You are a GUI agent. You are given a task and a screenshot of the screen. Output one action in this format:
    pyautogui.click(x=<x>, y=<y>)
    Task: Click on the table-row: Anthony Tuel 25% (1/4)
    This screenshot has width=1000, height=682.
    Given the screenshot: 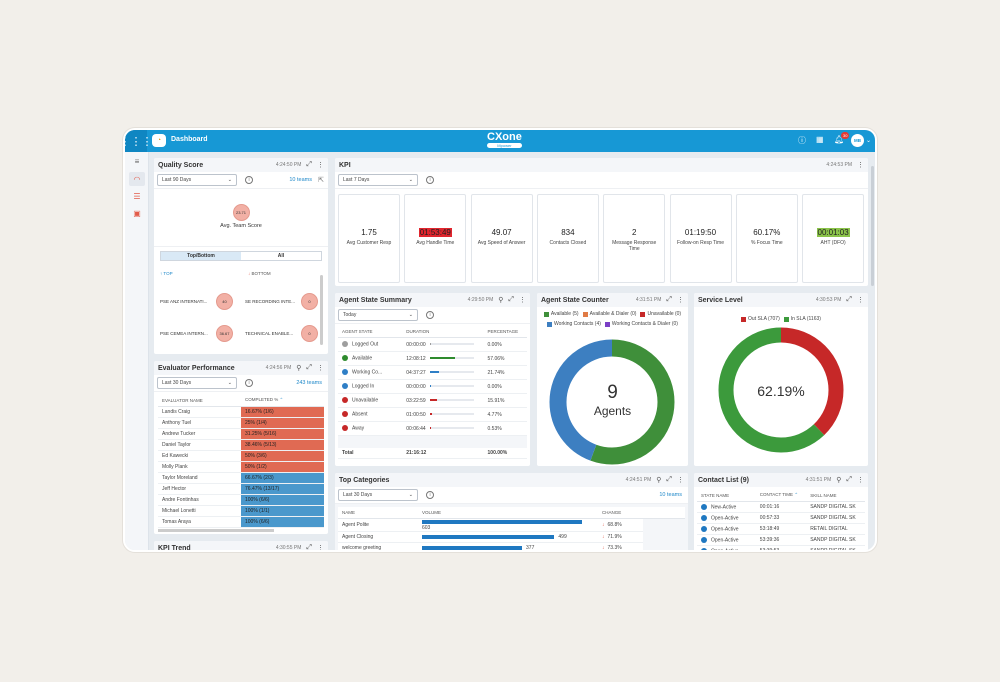 What is the action you would take?
    pyautogui.click(x=241, y=423)
    